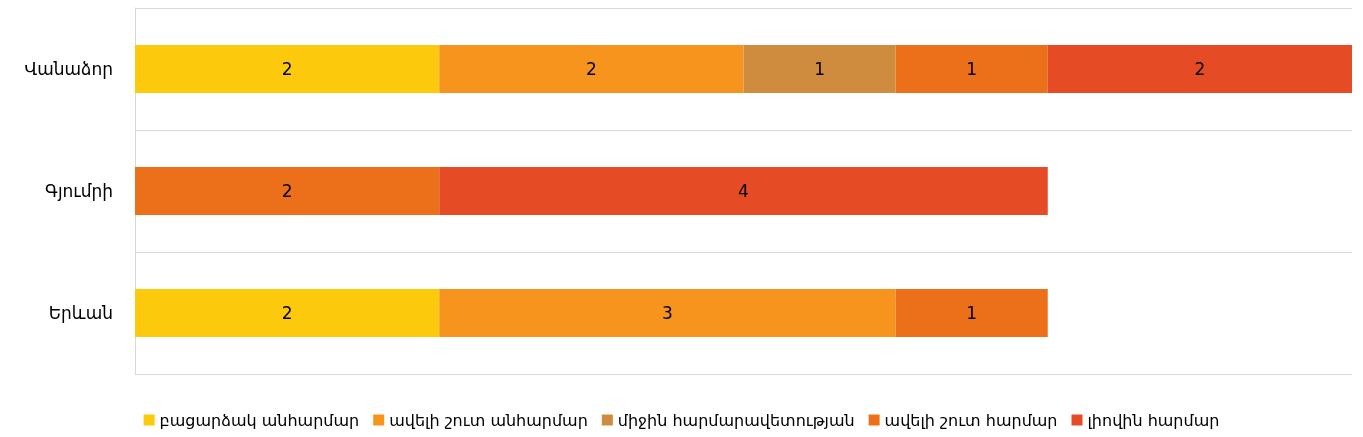  Describe the element at coordinates (488, 420) in the screenshot. I see `legend-label: ավելի շուտ անհարմար` at that location.